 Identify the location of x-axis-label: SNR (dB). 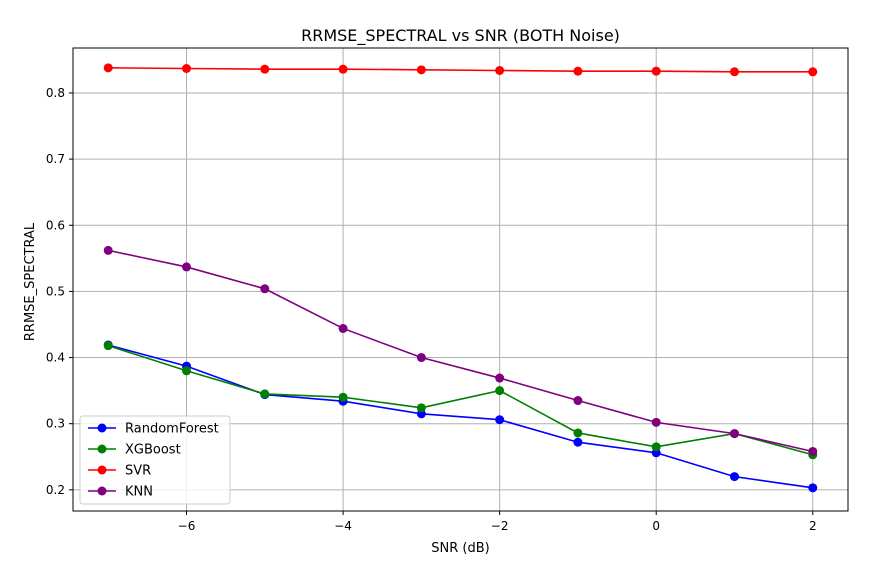
(460, 548).